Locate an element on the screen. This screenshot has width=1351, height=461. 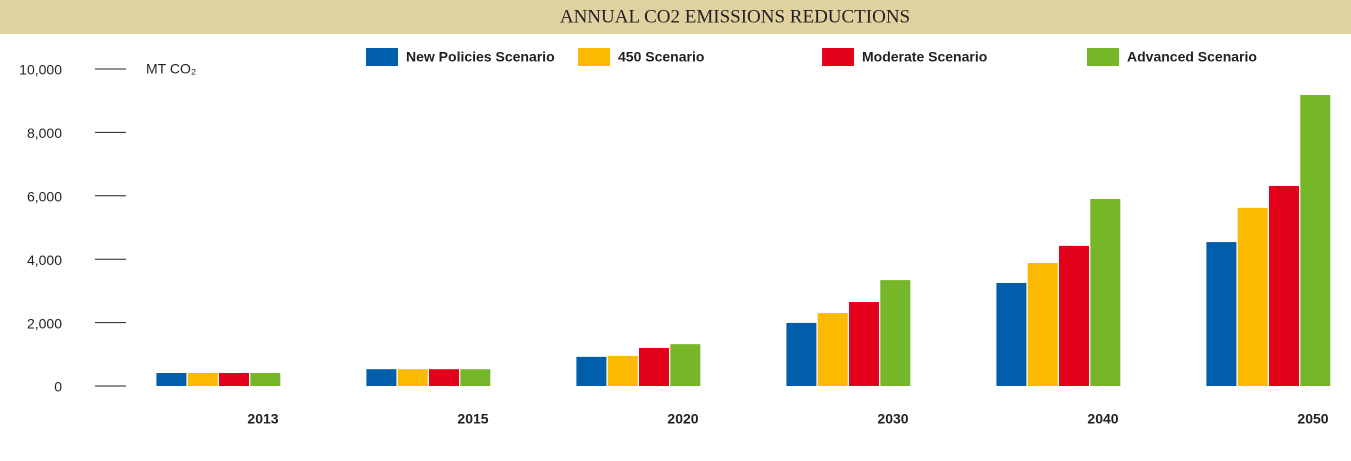
y-tick-label: 0 is located at coordinates (58, 387).